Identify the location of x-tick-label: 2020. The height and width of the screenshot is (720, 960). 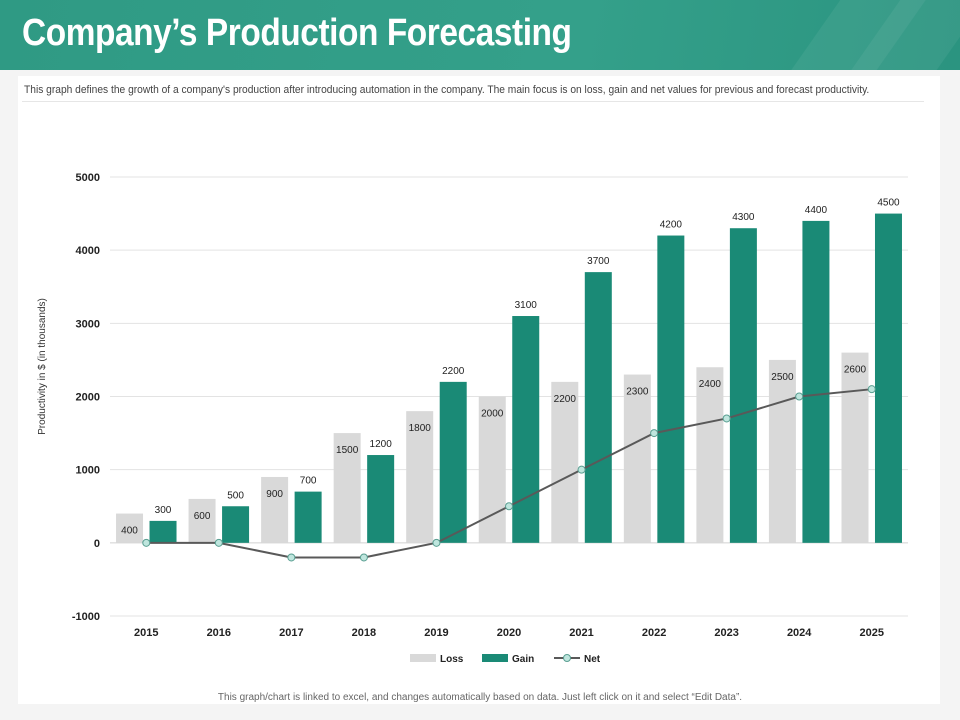
(509, 633).